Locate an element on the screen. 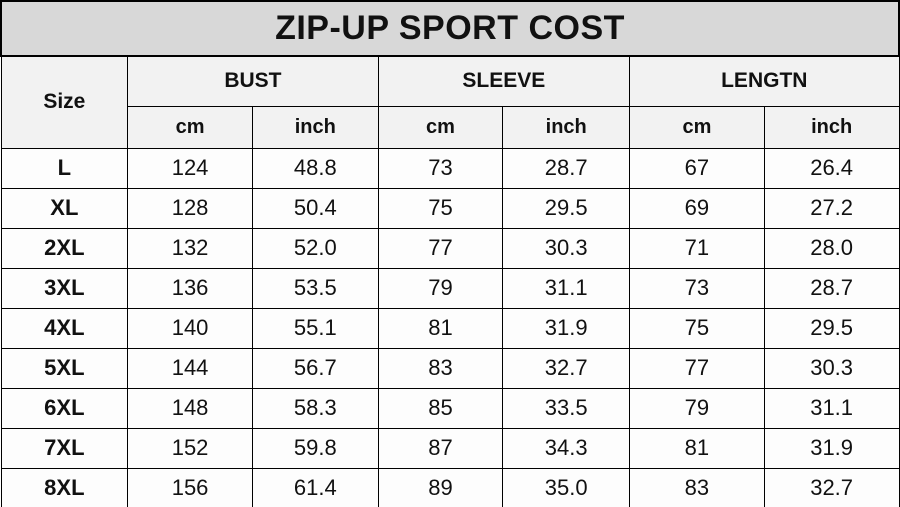 Image resolution: width=900 pixels, height=507 pixels. size-column-header: Size is located at coordinates (64, 102).